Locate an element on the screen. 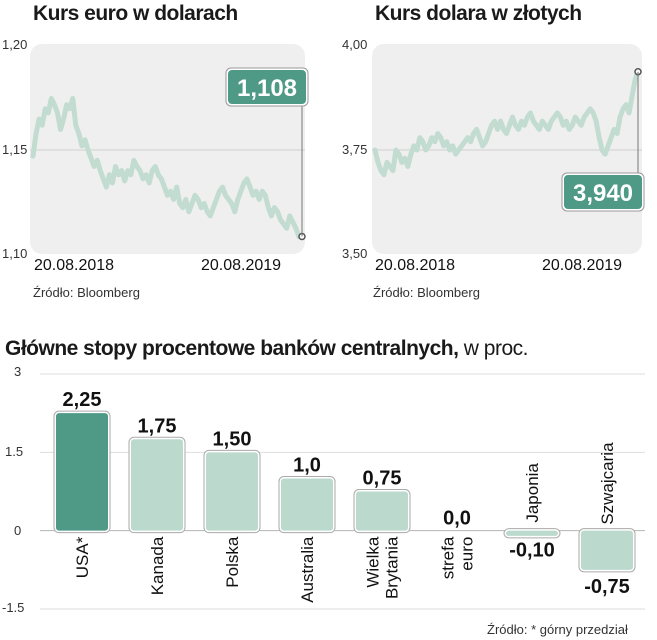  bar-category-label-line: Szwajcaria is located at coordinates (607, 483).